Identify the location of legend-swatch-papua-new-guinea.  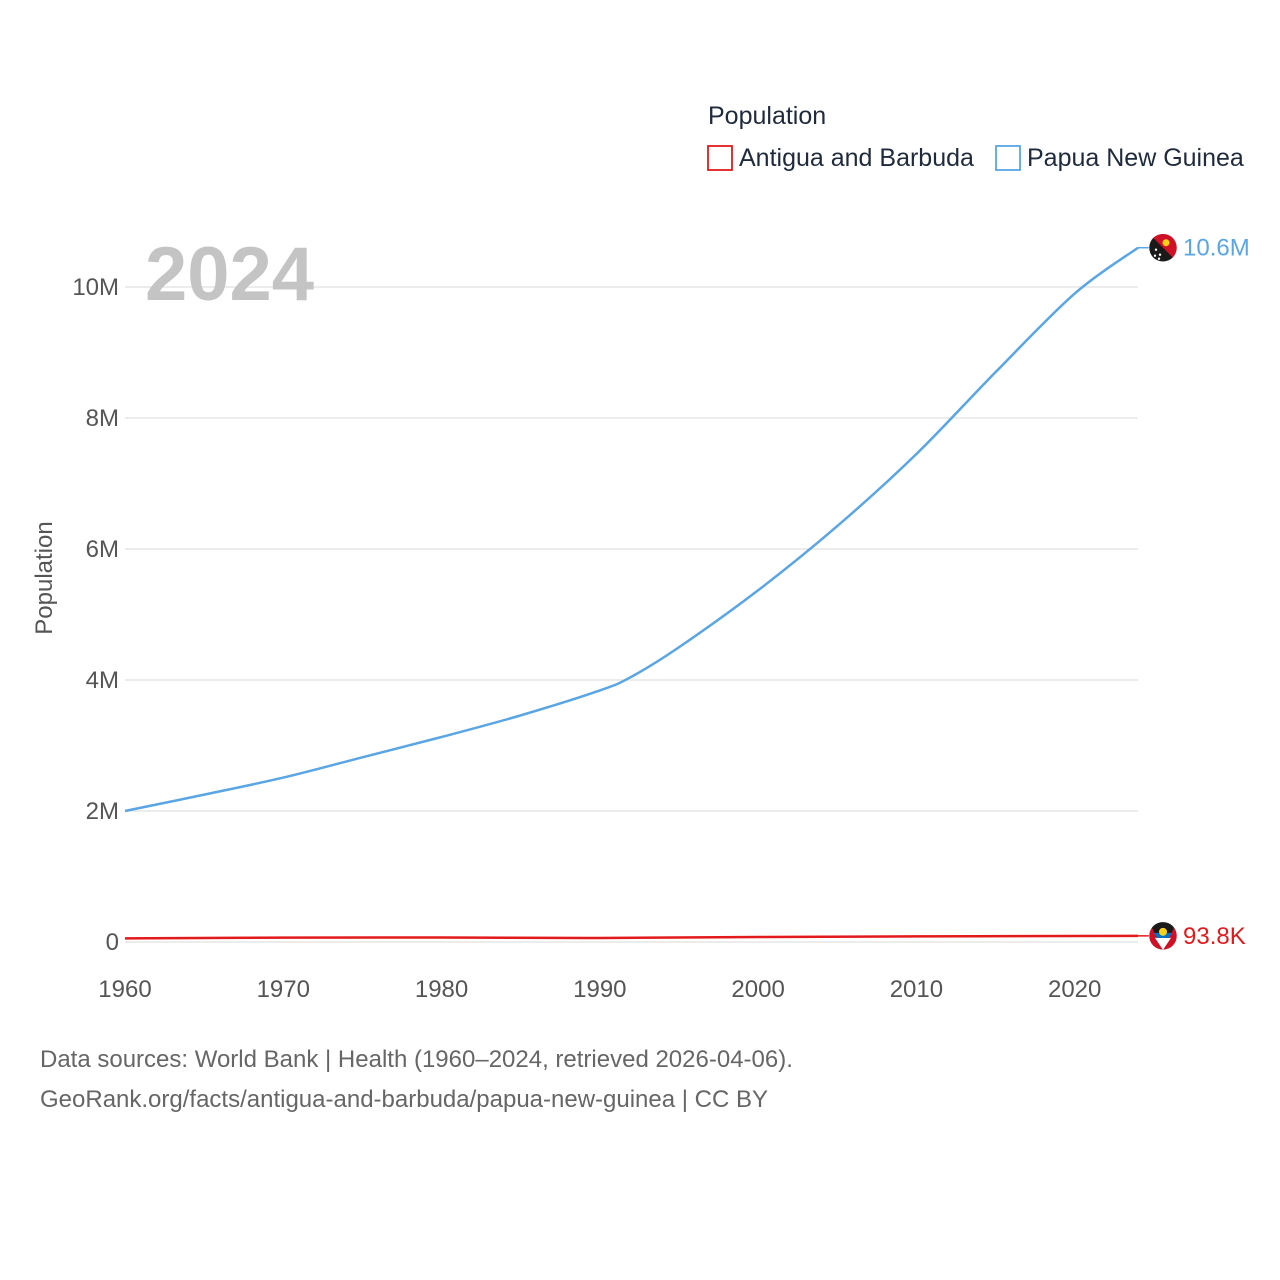
(1008, 158).